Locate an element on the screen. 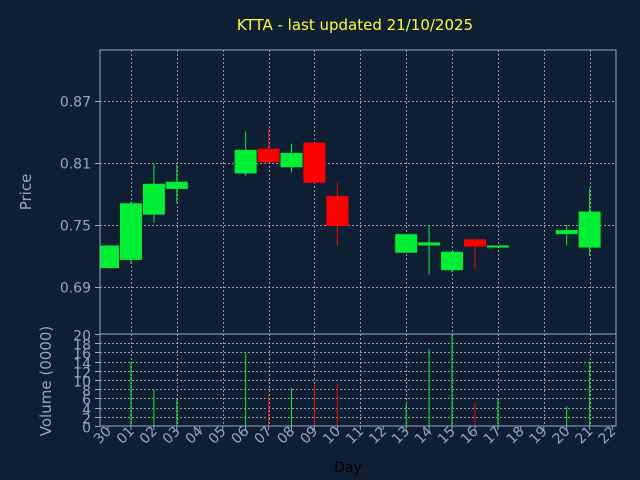 The image size is (640, 480). volume-tick-label: 12 is located at coordinates (82, 374).